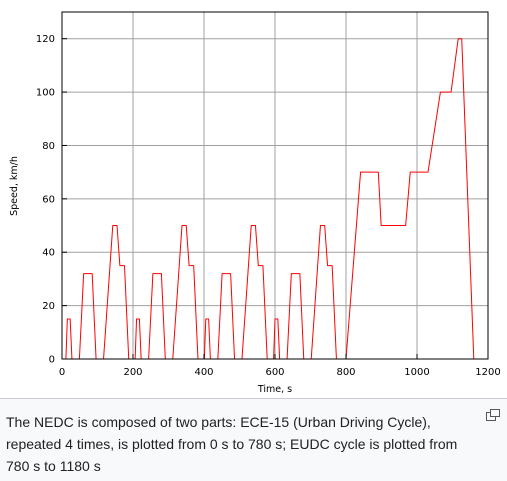 The image size is (507, 481). Describe the element at coordinates (48, 199) in the screenshot. I see `y-tick-label: 60` at that location.